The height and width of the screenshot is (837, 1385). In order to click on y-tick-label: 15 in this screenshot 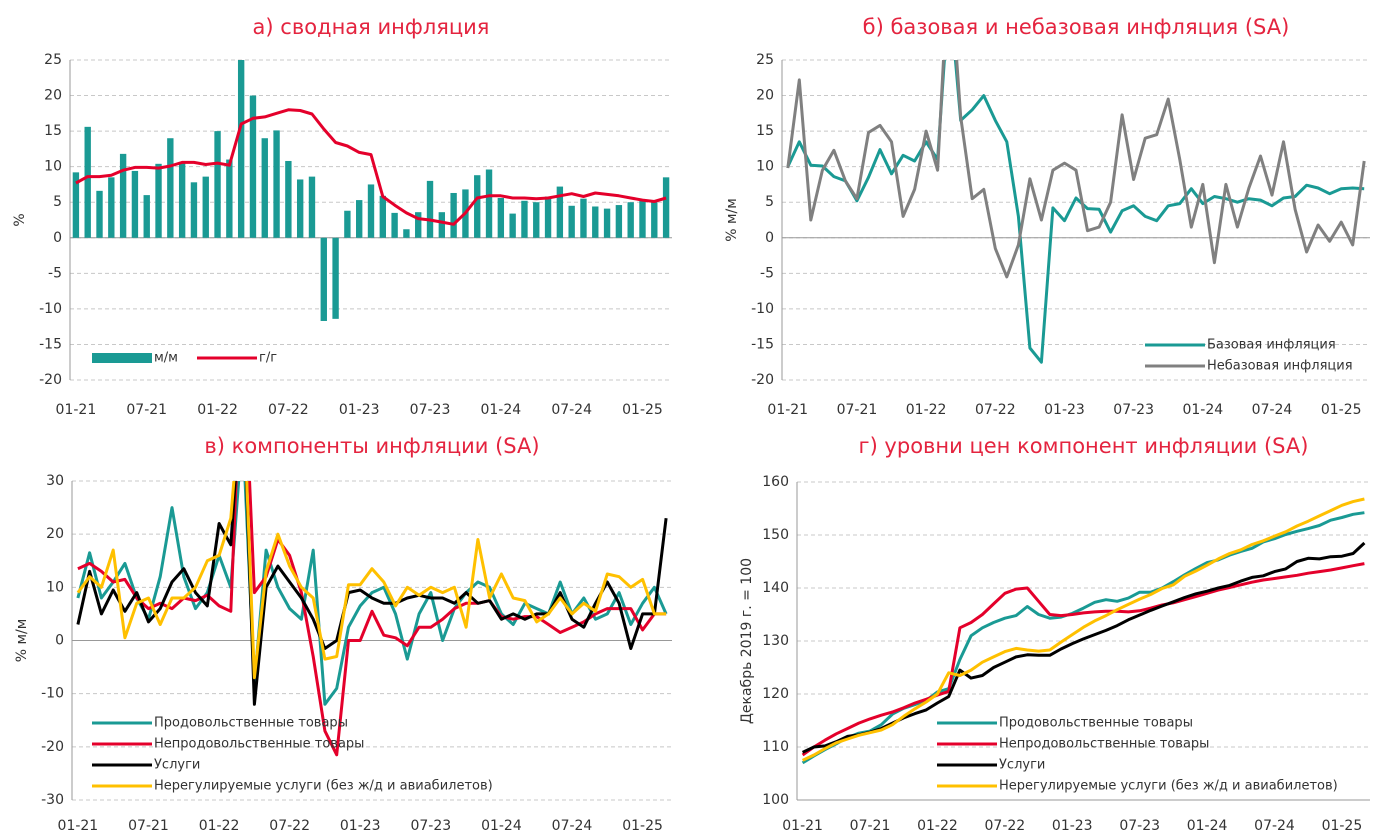, I will do `click(765, 131)`.